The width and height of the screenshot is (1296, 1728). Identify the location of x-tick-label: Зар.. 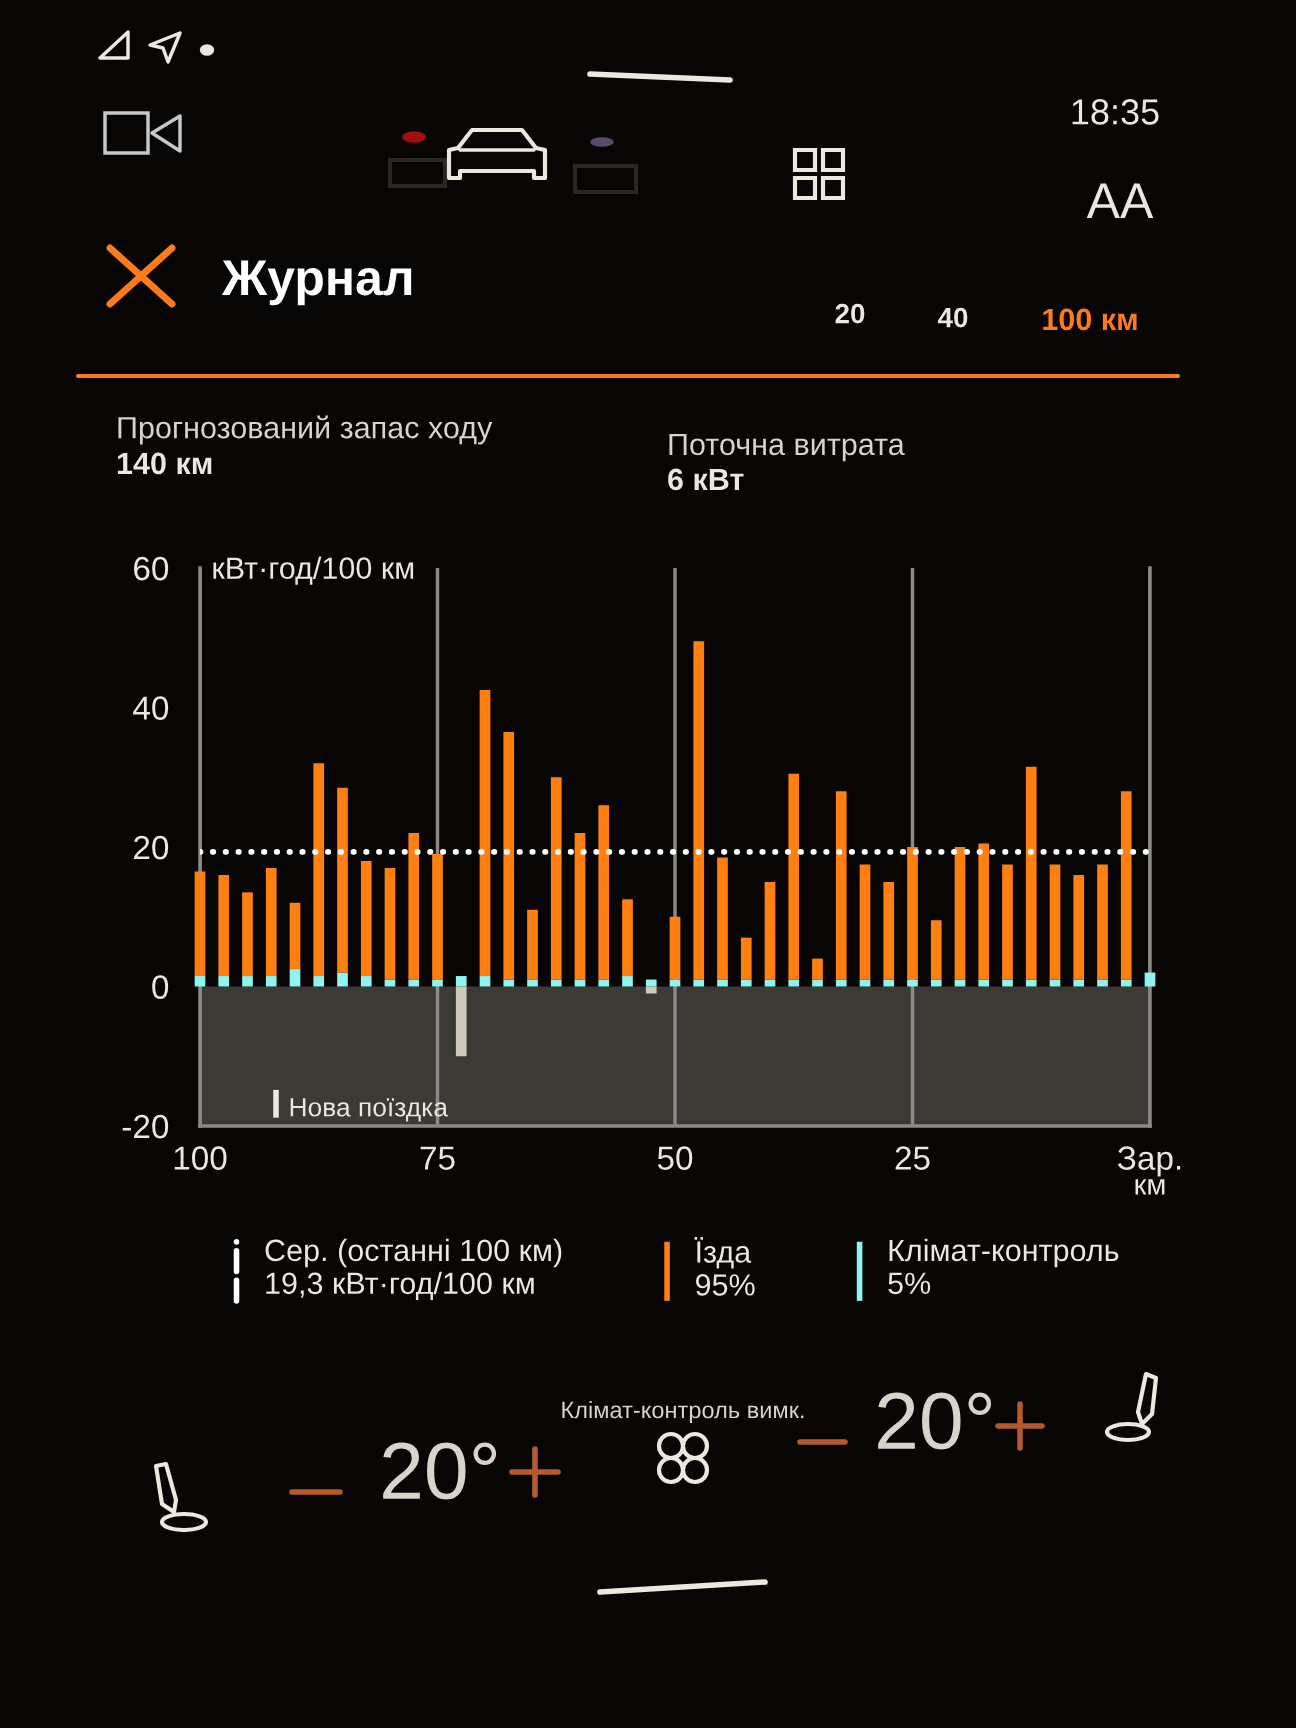
(1149, 1161).